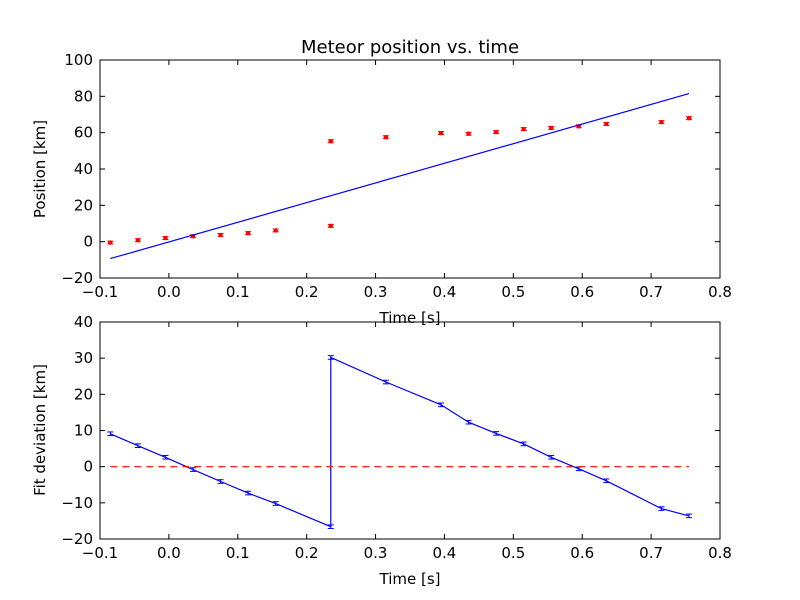 This screenshot has width=800, height=600. What do you see at coordinates (78, 60) in the screenshot?
I see `y-tick-label: 100` at bounding box center [78, 60].